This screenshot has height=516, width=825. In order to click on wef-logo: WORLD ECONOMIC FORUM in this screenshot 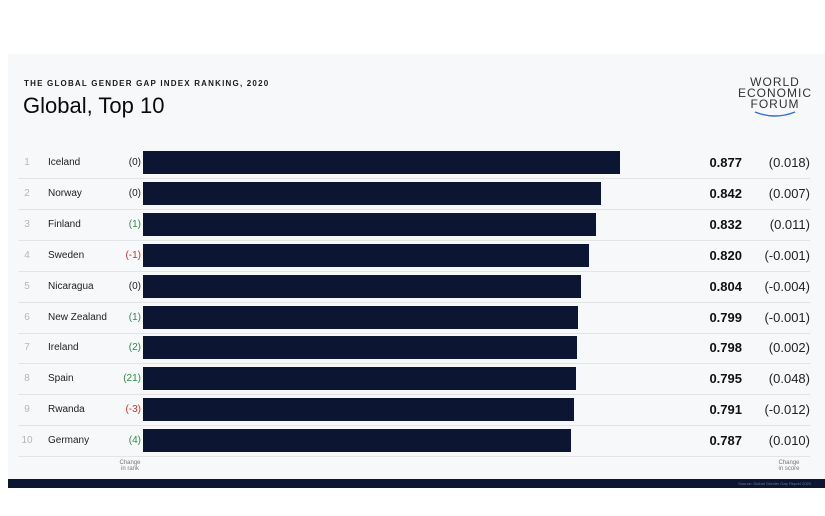, I will do `click(775, 96)`.